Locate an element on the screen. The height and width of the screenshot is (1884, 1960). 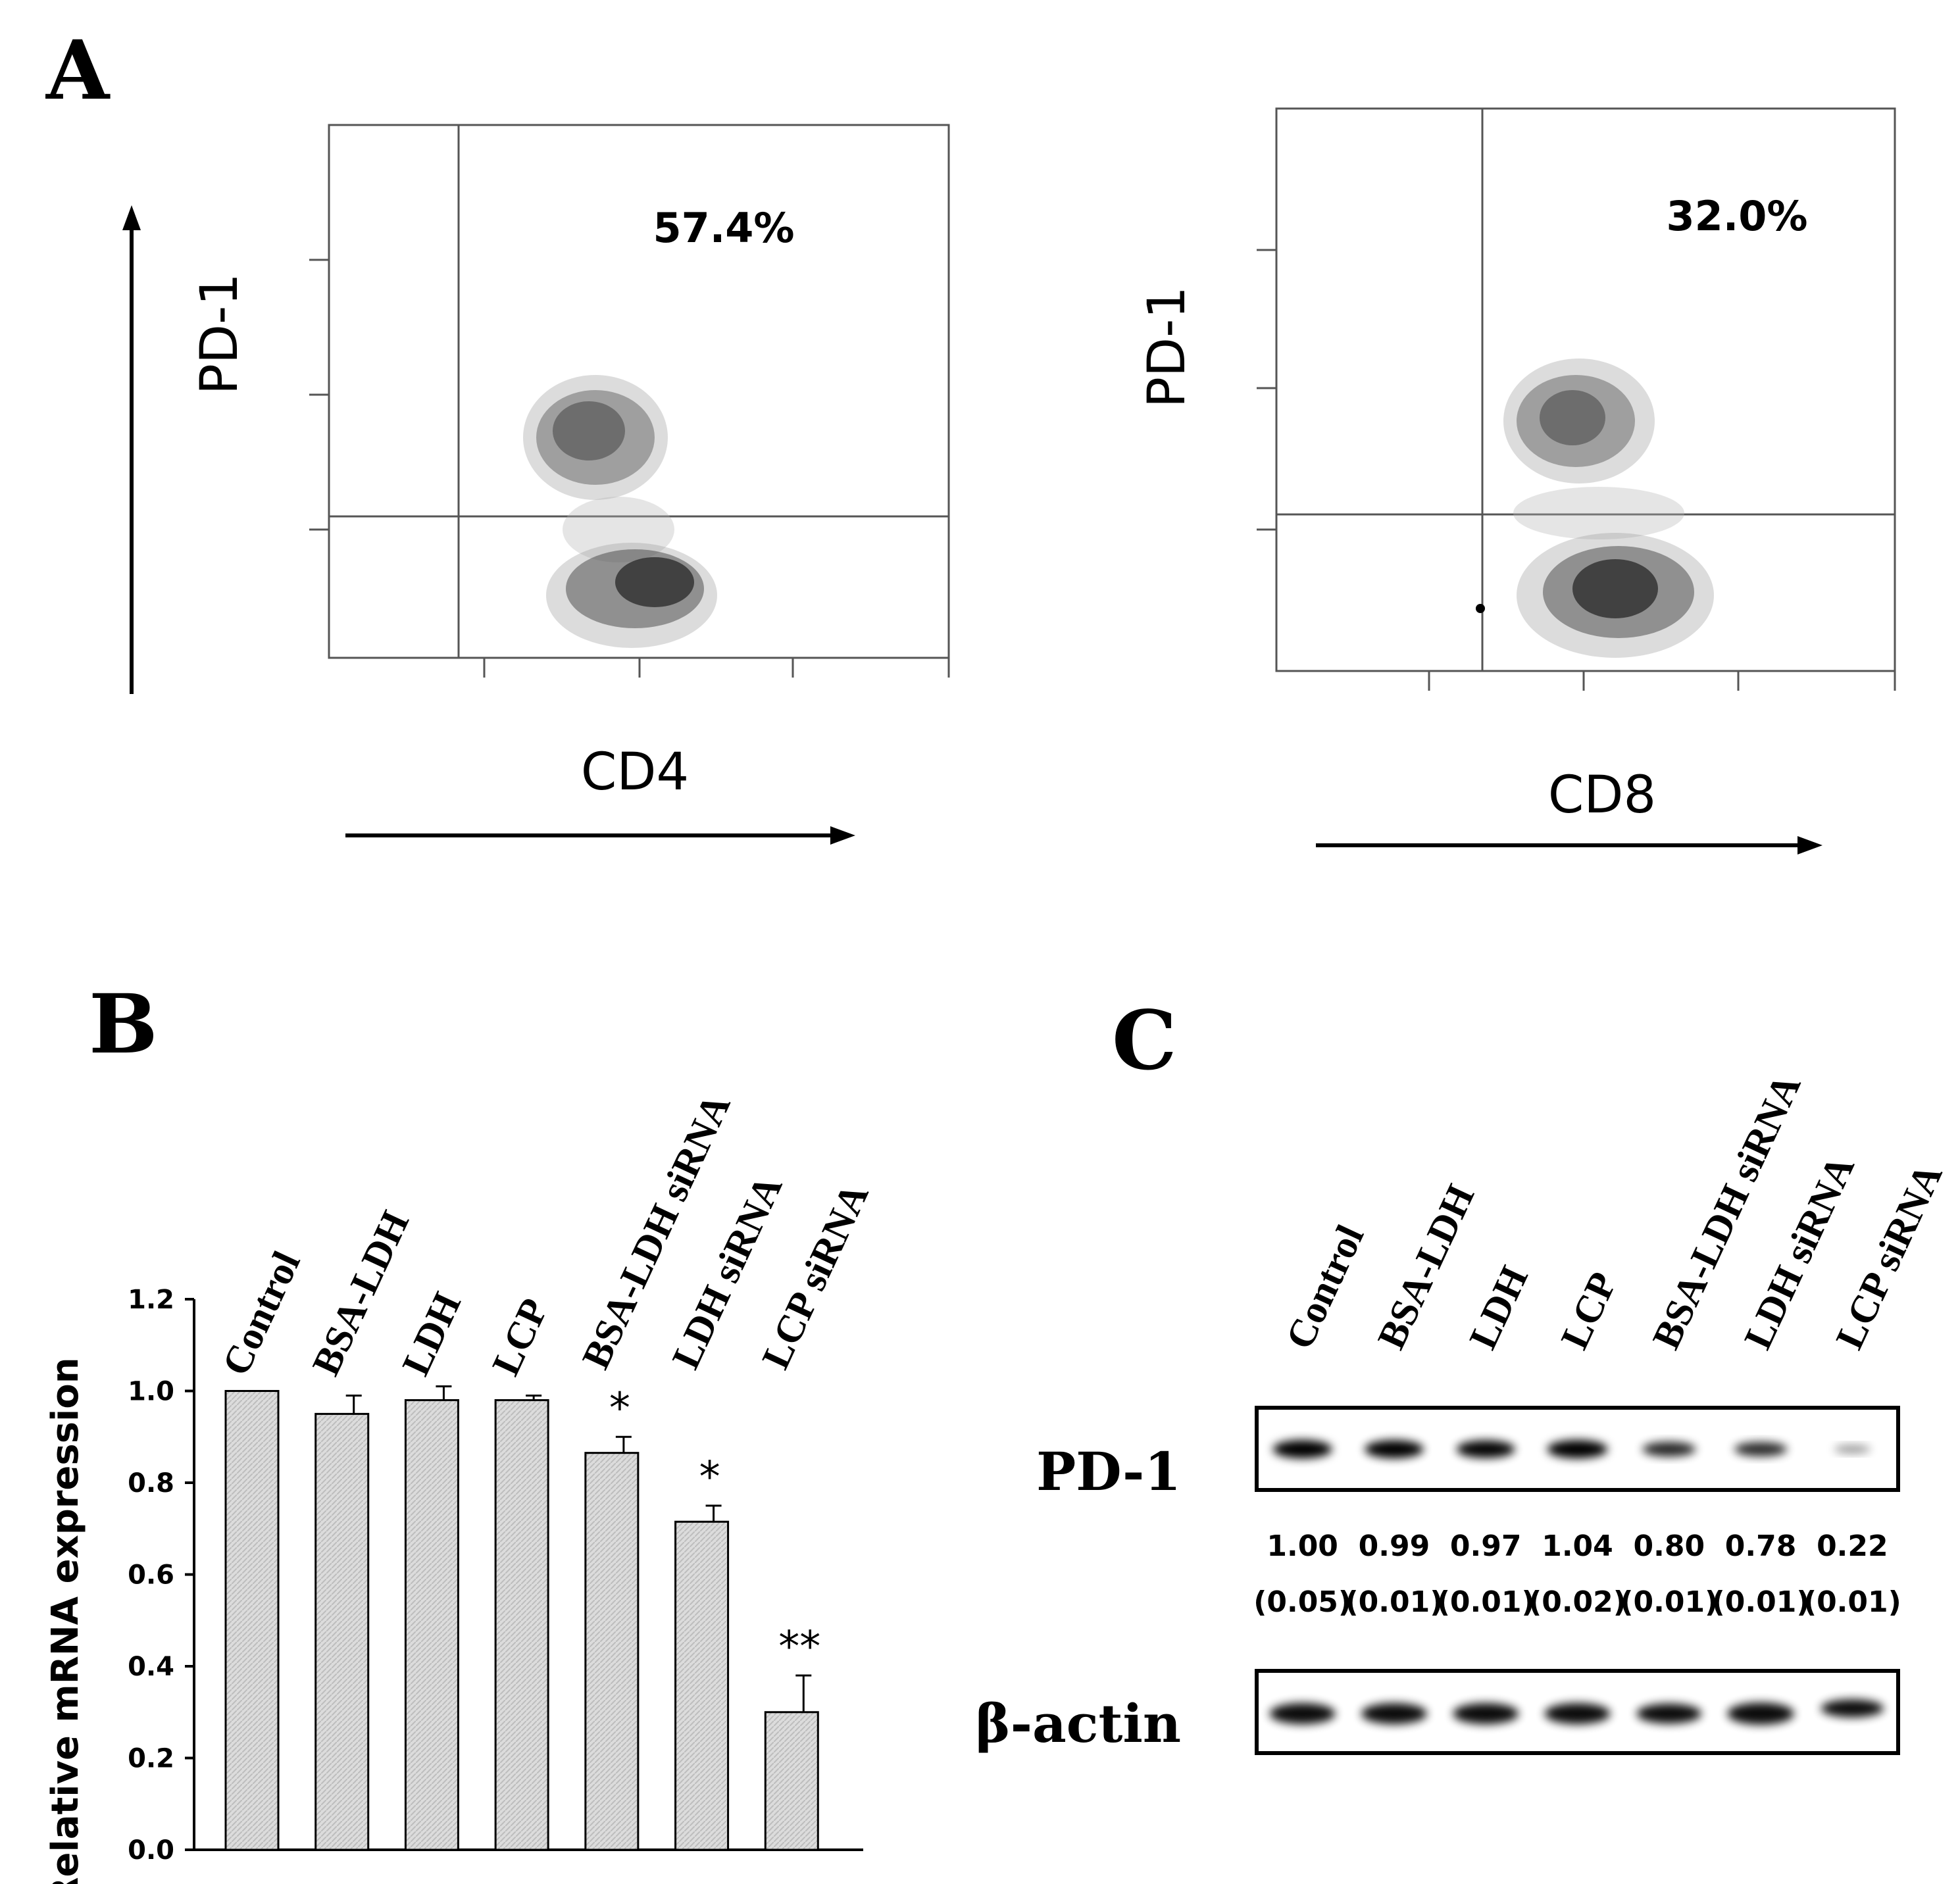
panel-letter-a: A is located at coordinates (78, 70).